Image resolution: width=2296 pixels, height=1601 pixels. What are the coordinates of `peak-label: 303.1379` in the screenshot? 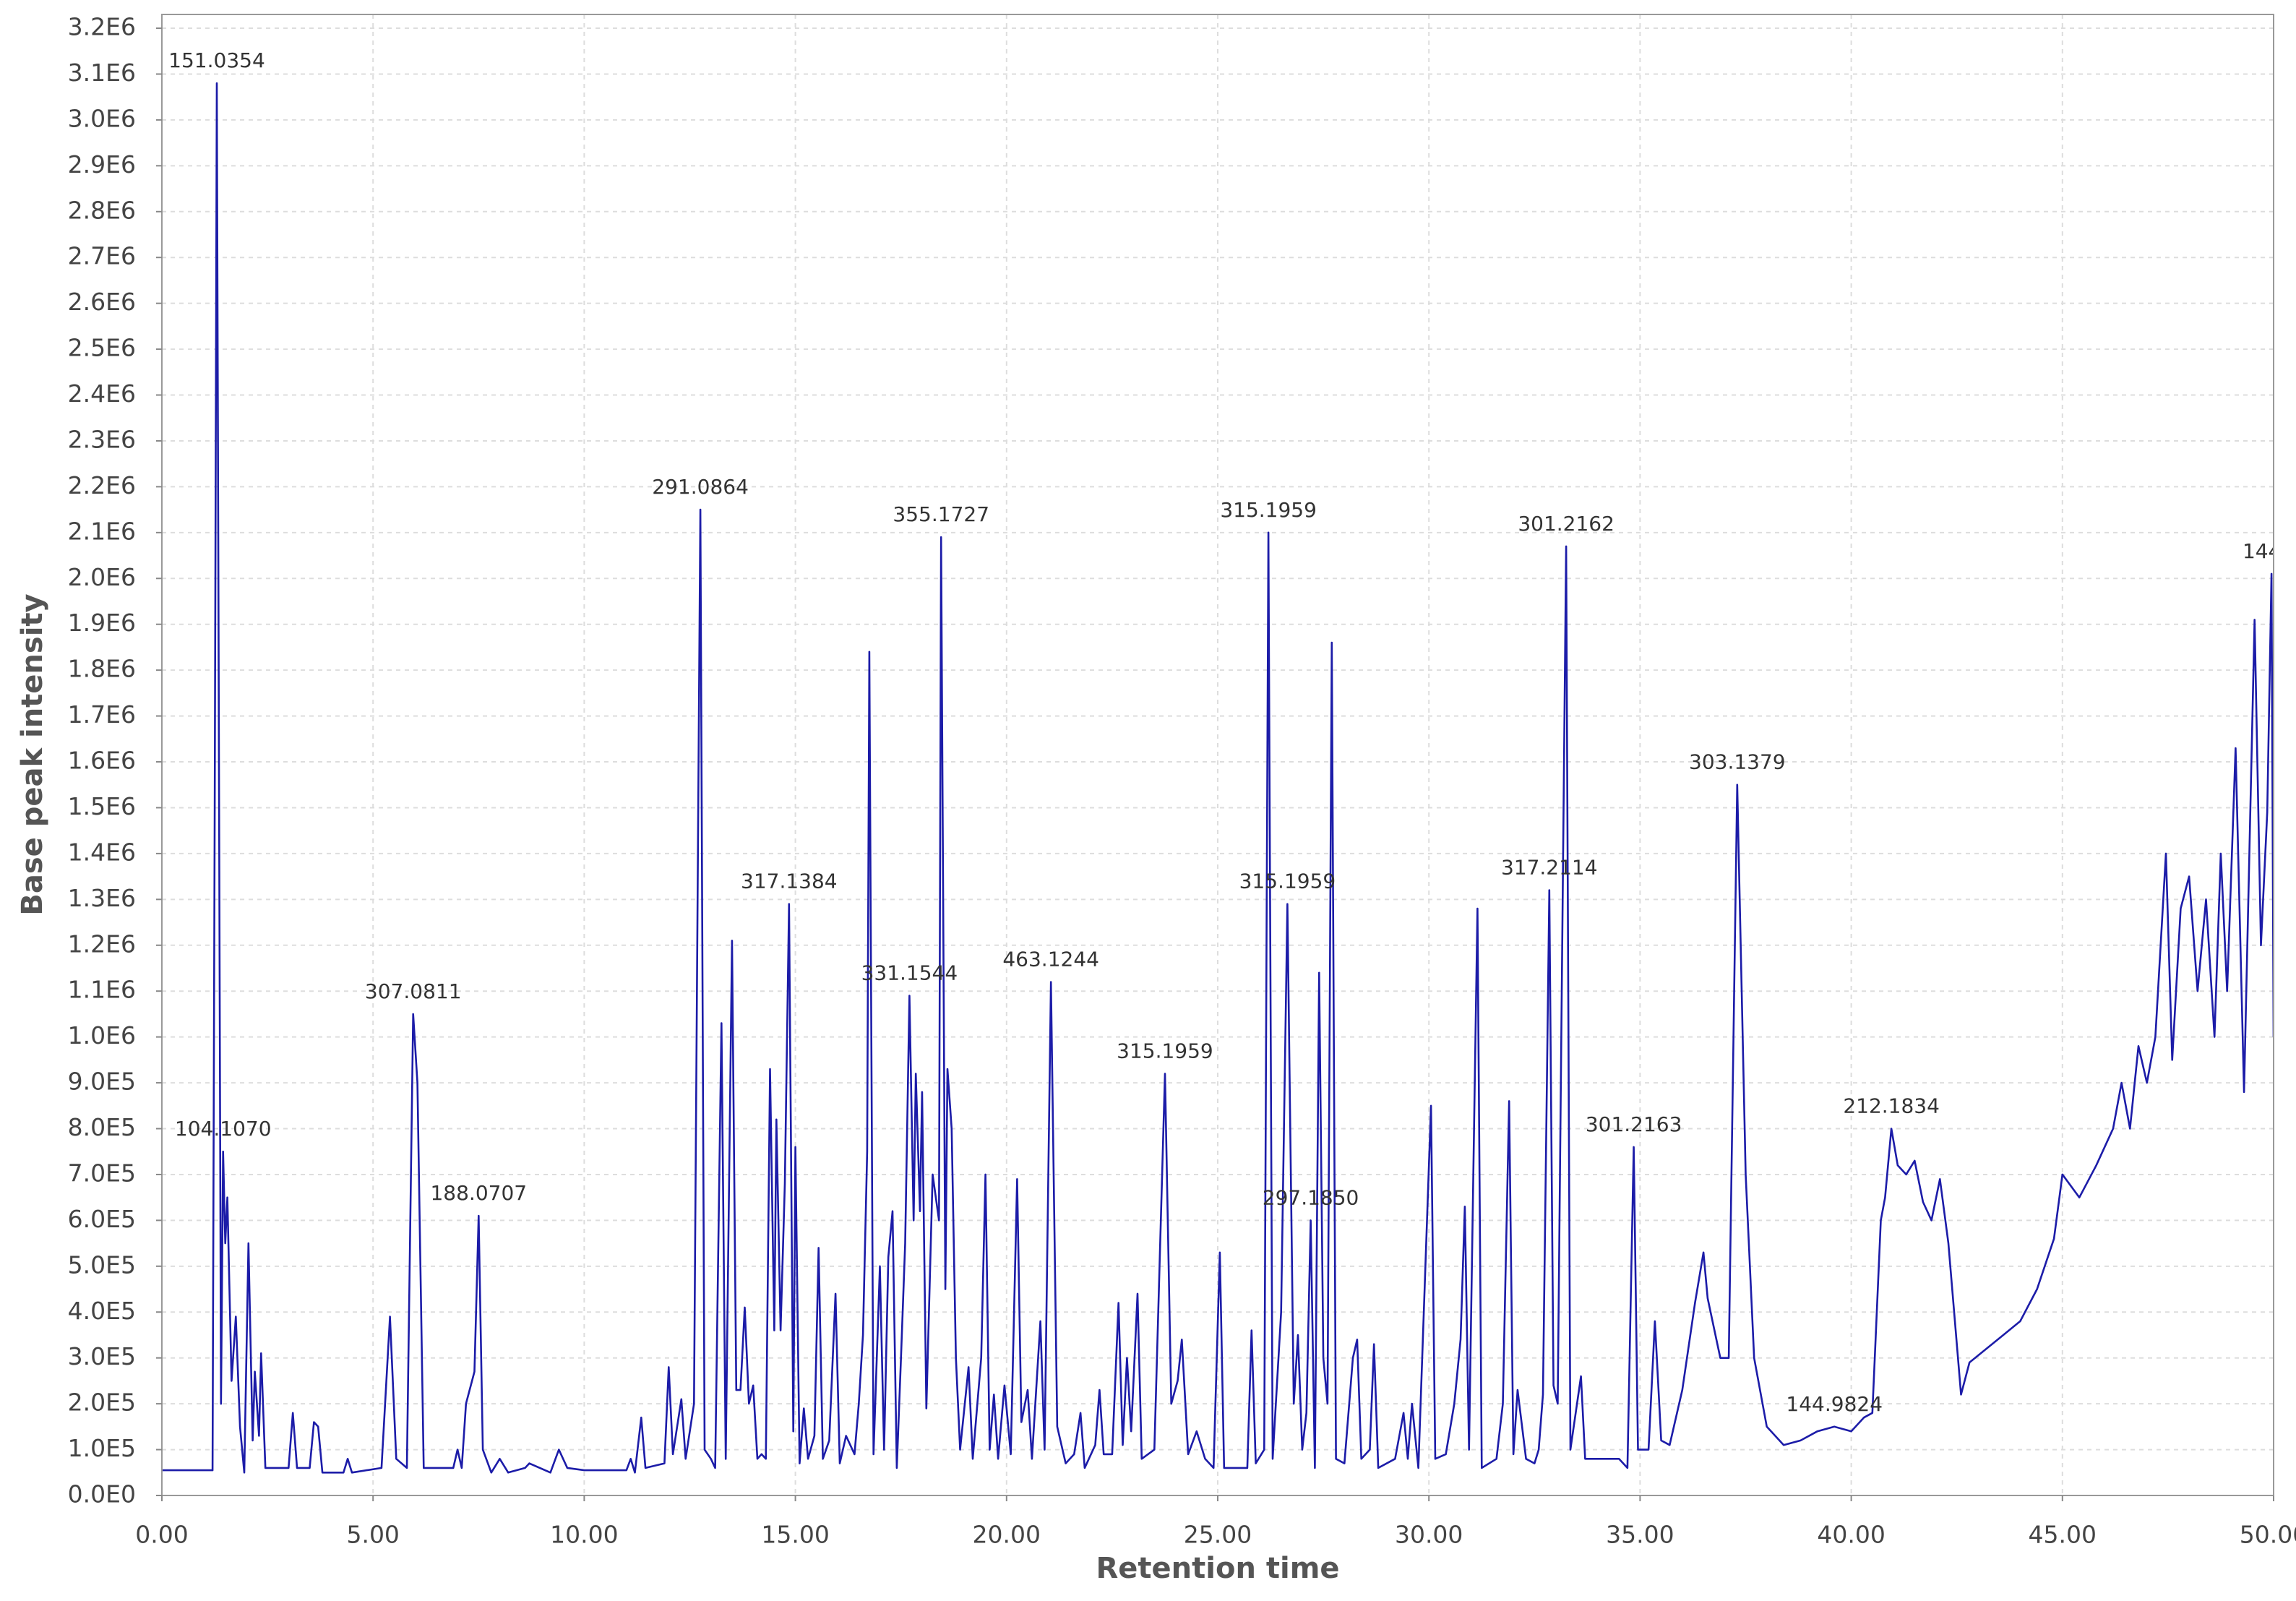 It's located at (1737, 762).